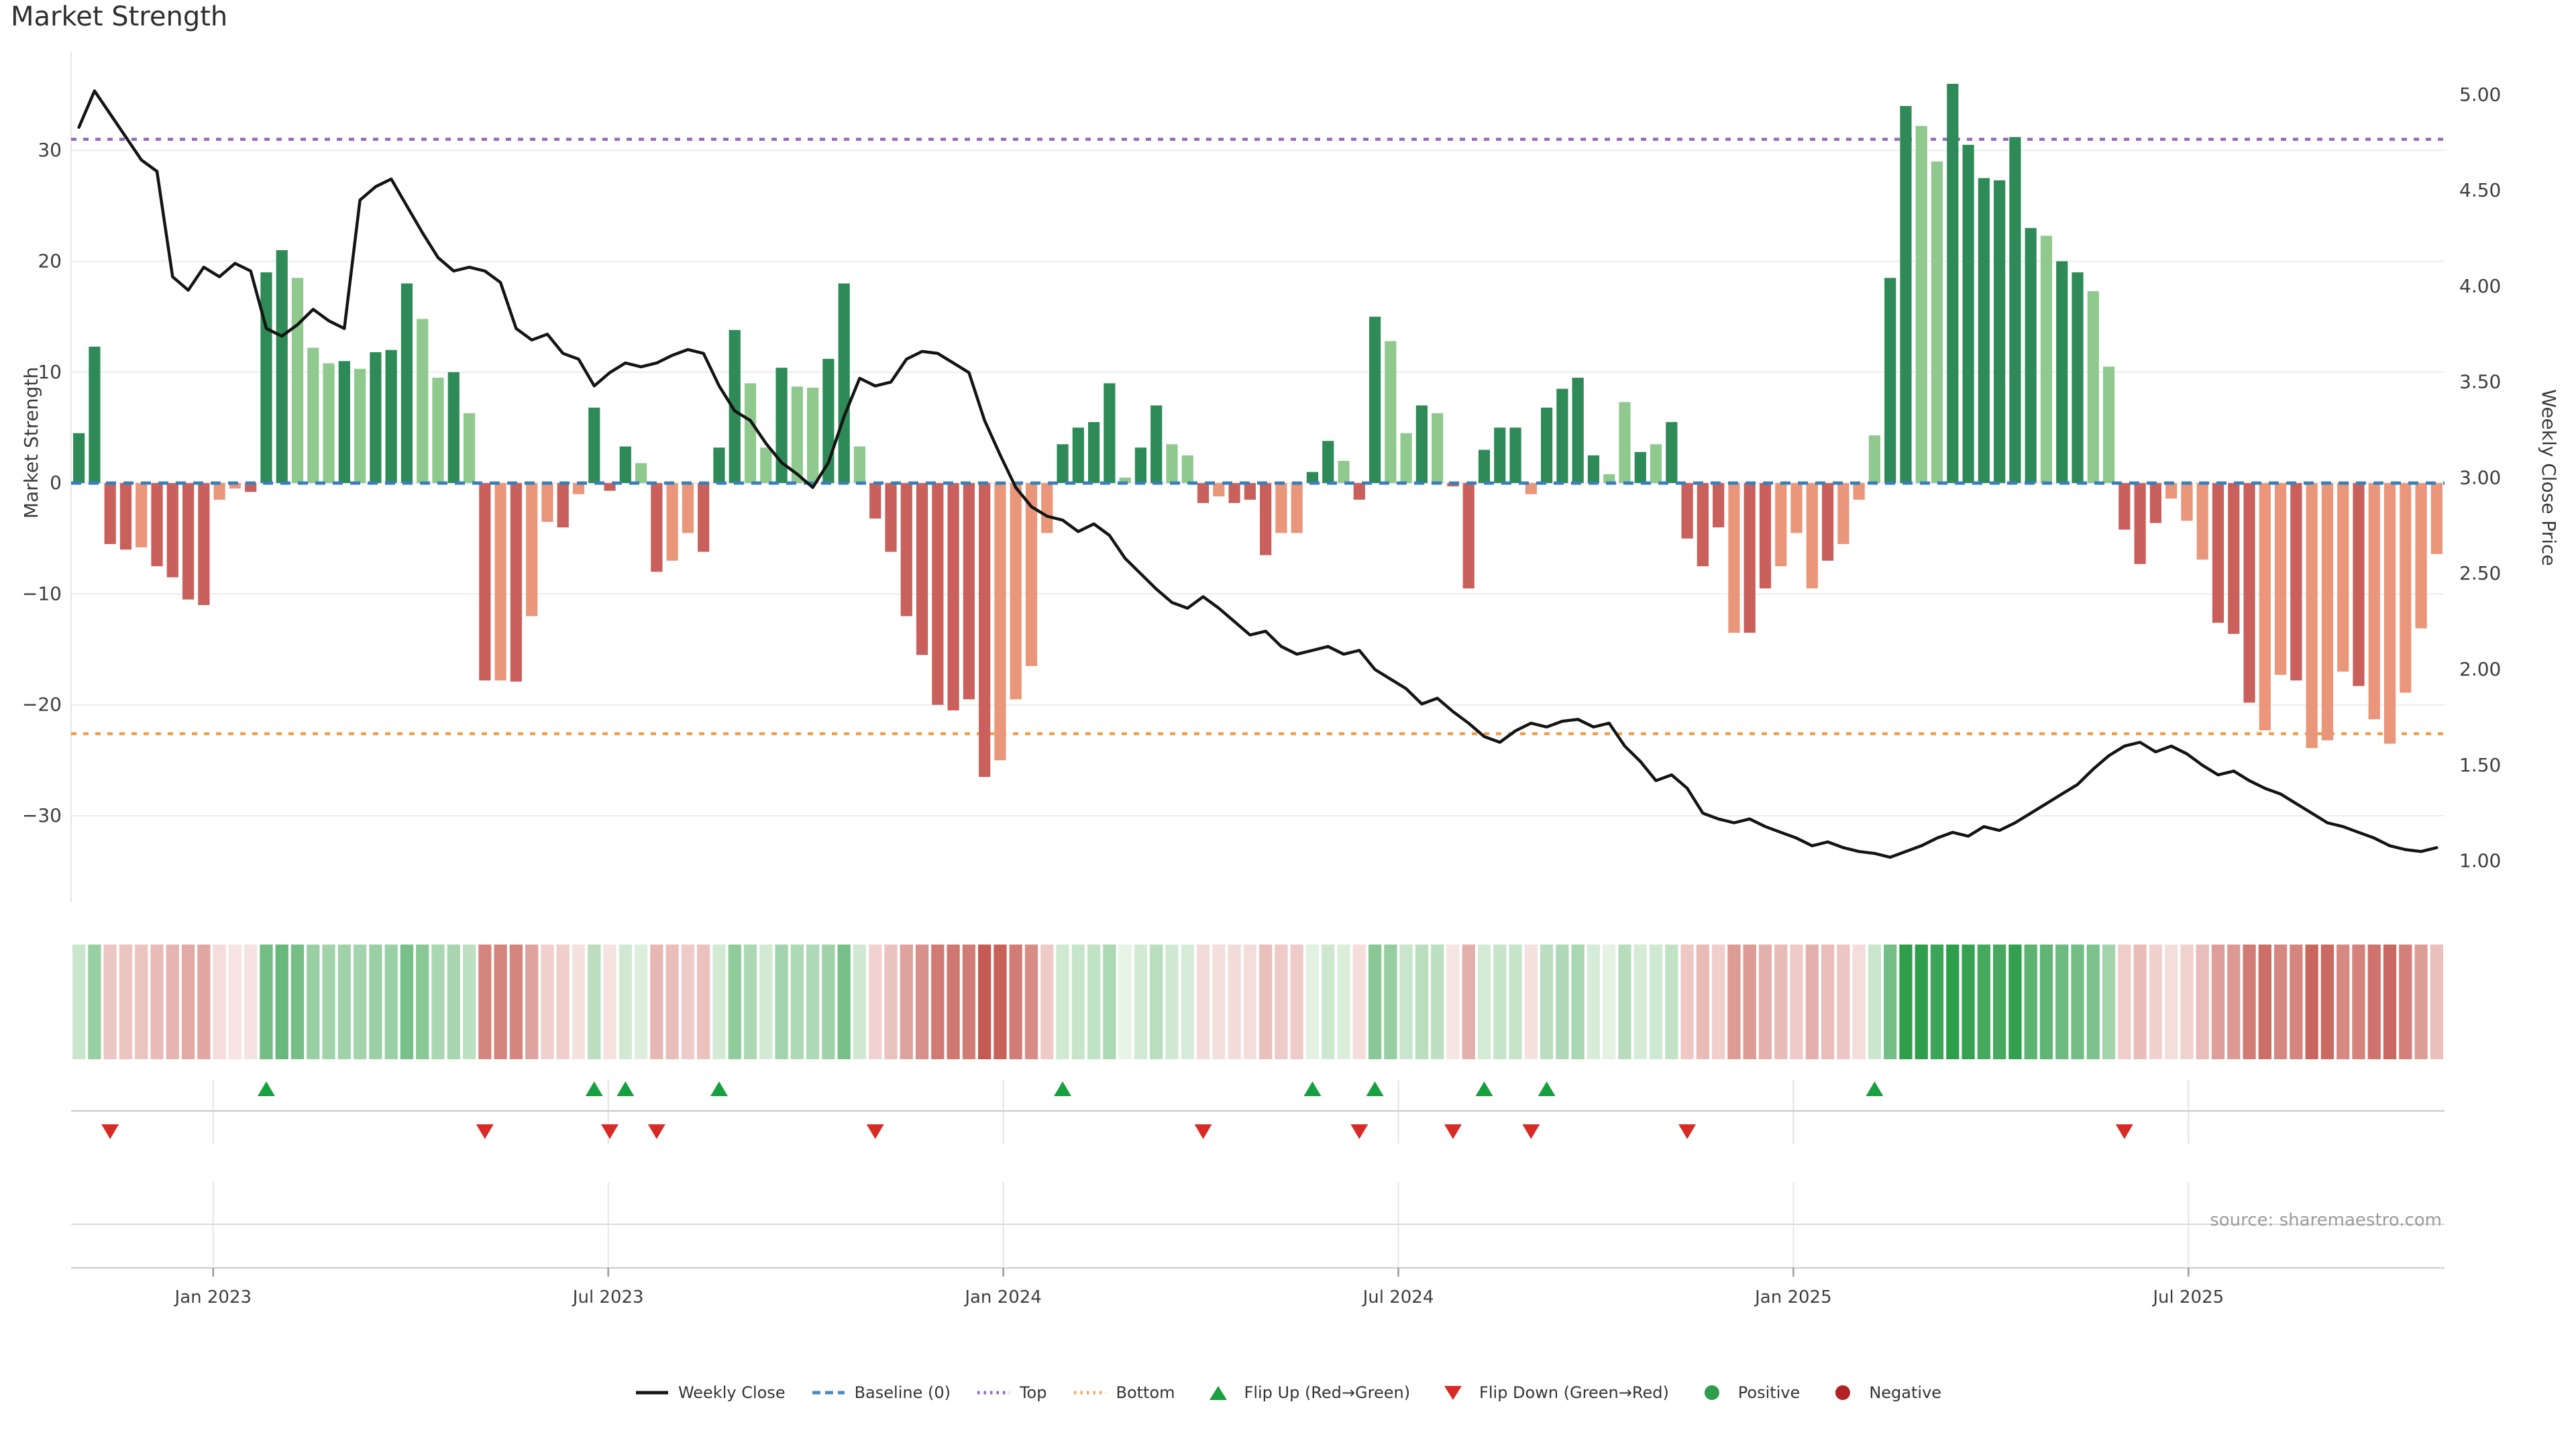 The image size is (2576, 1449). Describe the element at coordinates (119, 16) in the screenshot. I see `page-title: Market Strength` at that location.